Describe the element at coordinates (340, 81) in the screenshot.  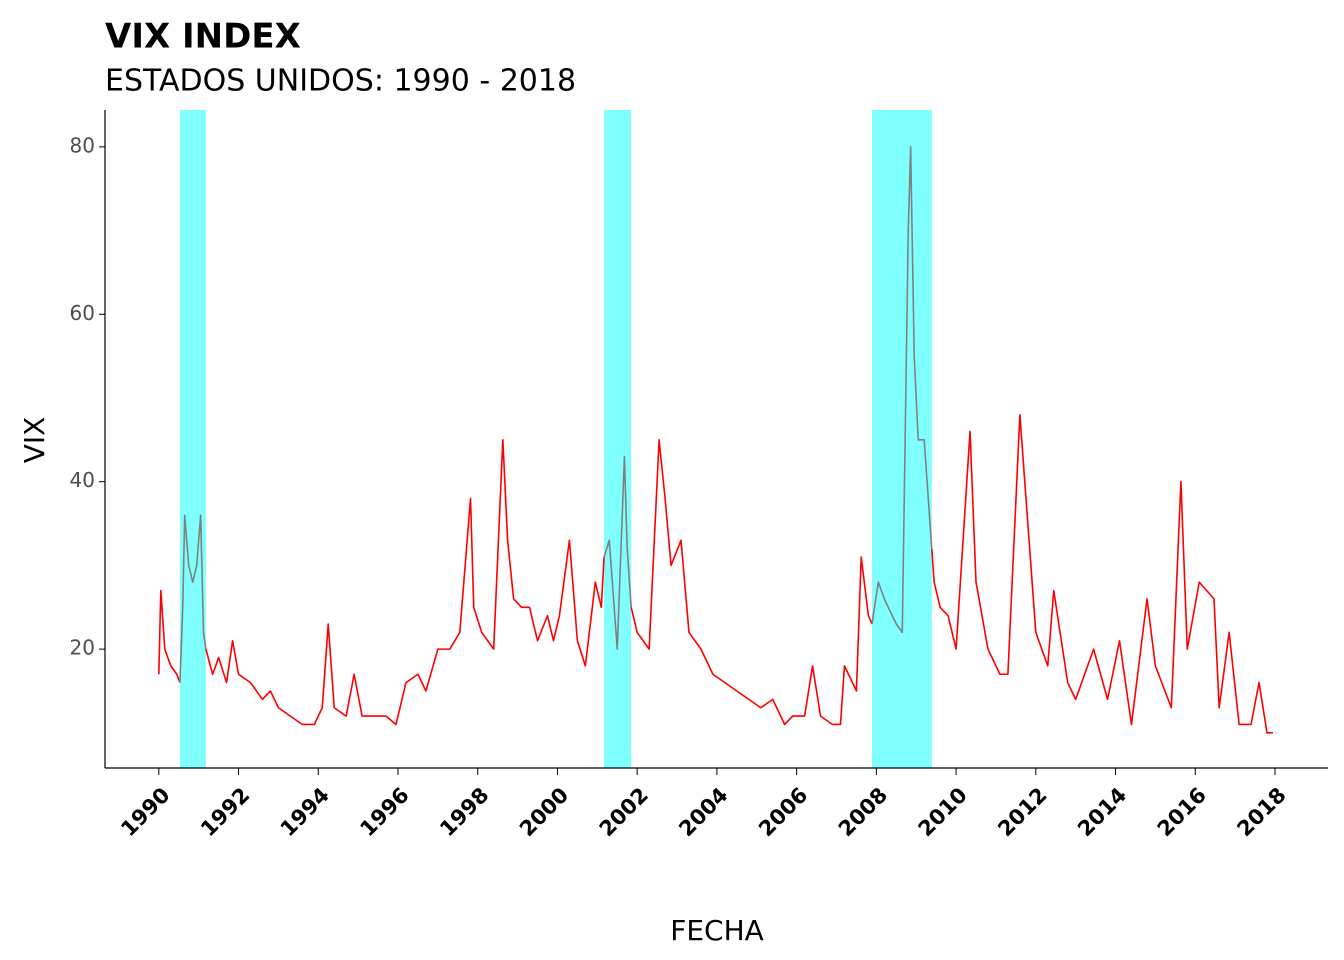
I see `chart-subtitle: ESTADOS UNIDOS: 1990 - 2018` at that location.